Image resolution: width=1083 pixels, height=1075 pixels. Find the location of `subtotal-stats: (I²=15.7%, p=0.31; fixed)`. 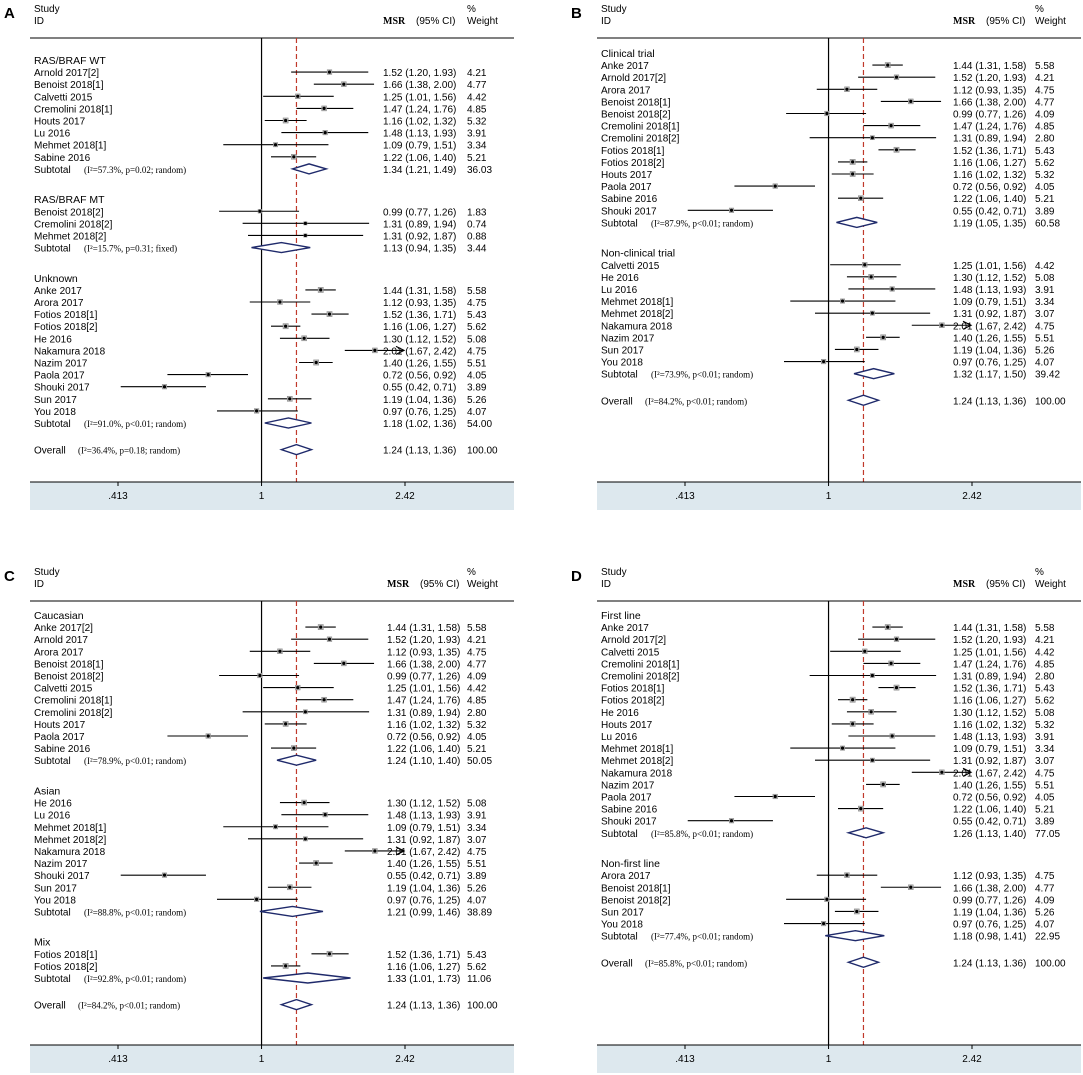

subtotal-stats: (I²=15.7%, p=0.31; fixed) is located at coordinates (130, 249).